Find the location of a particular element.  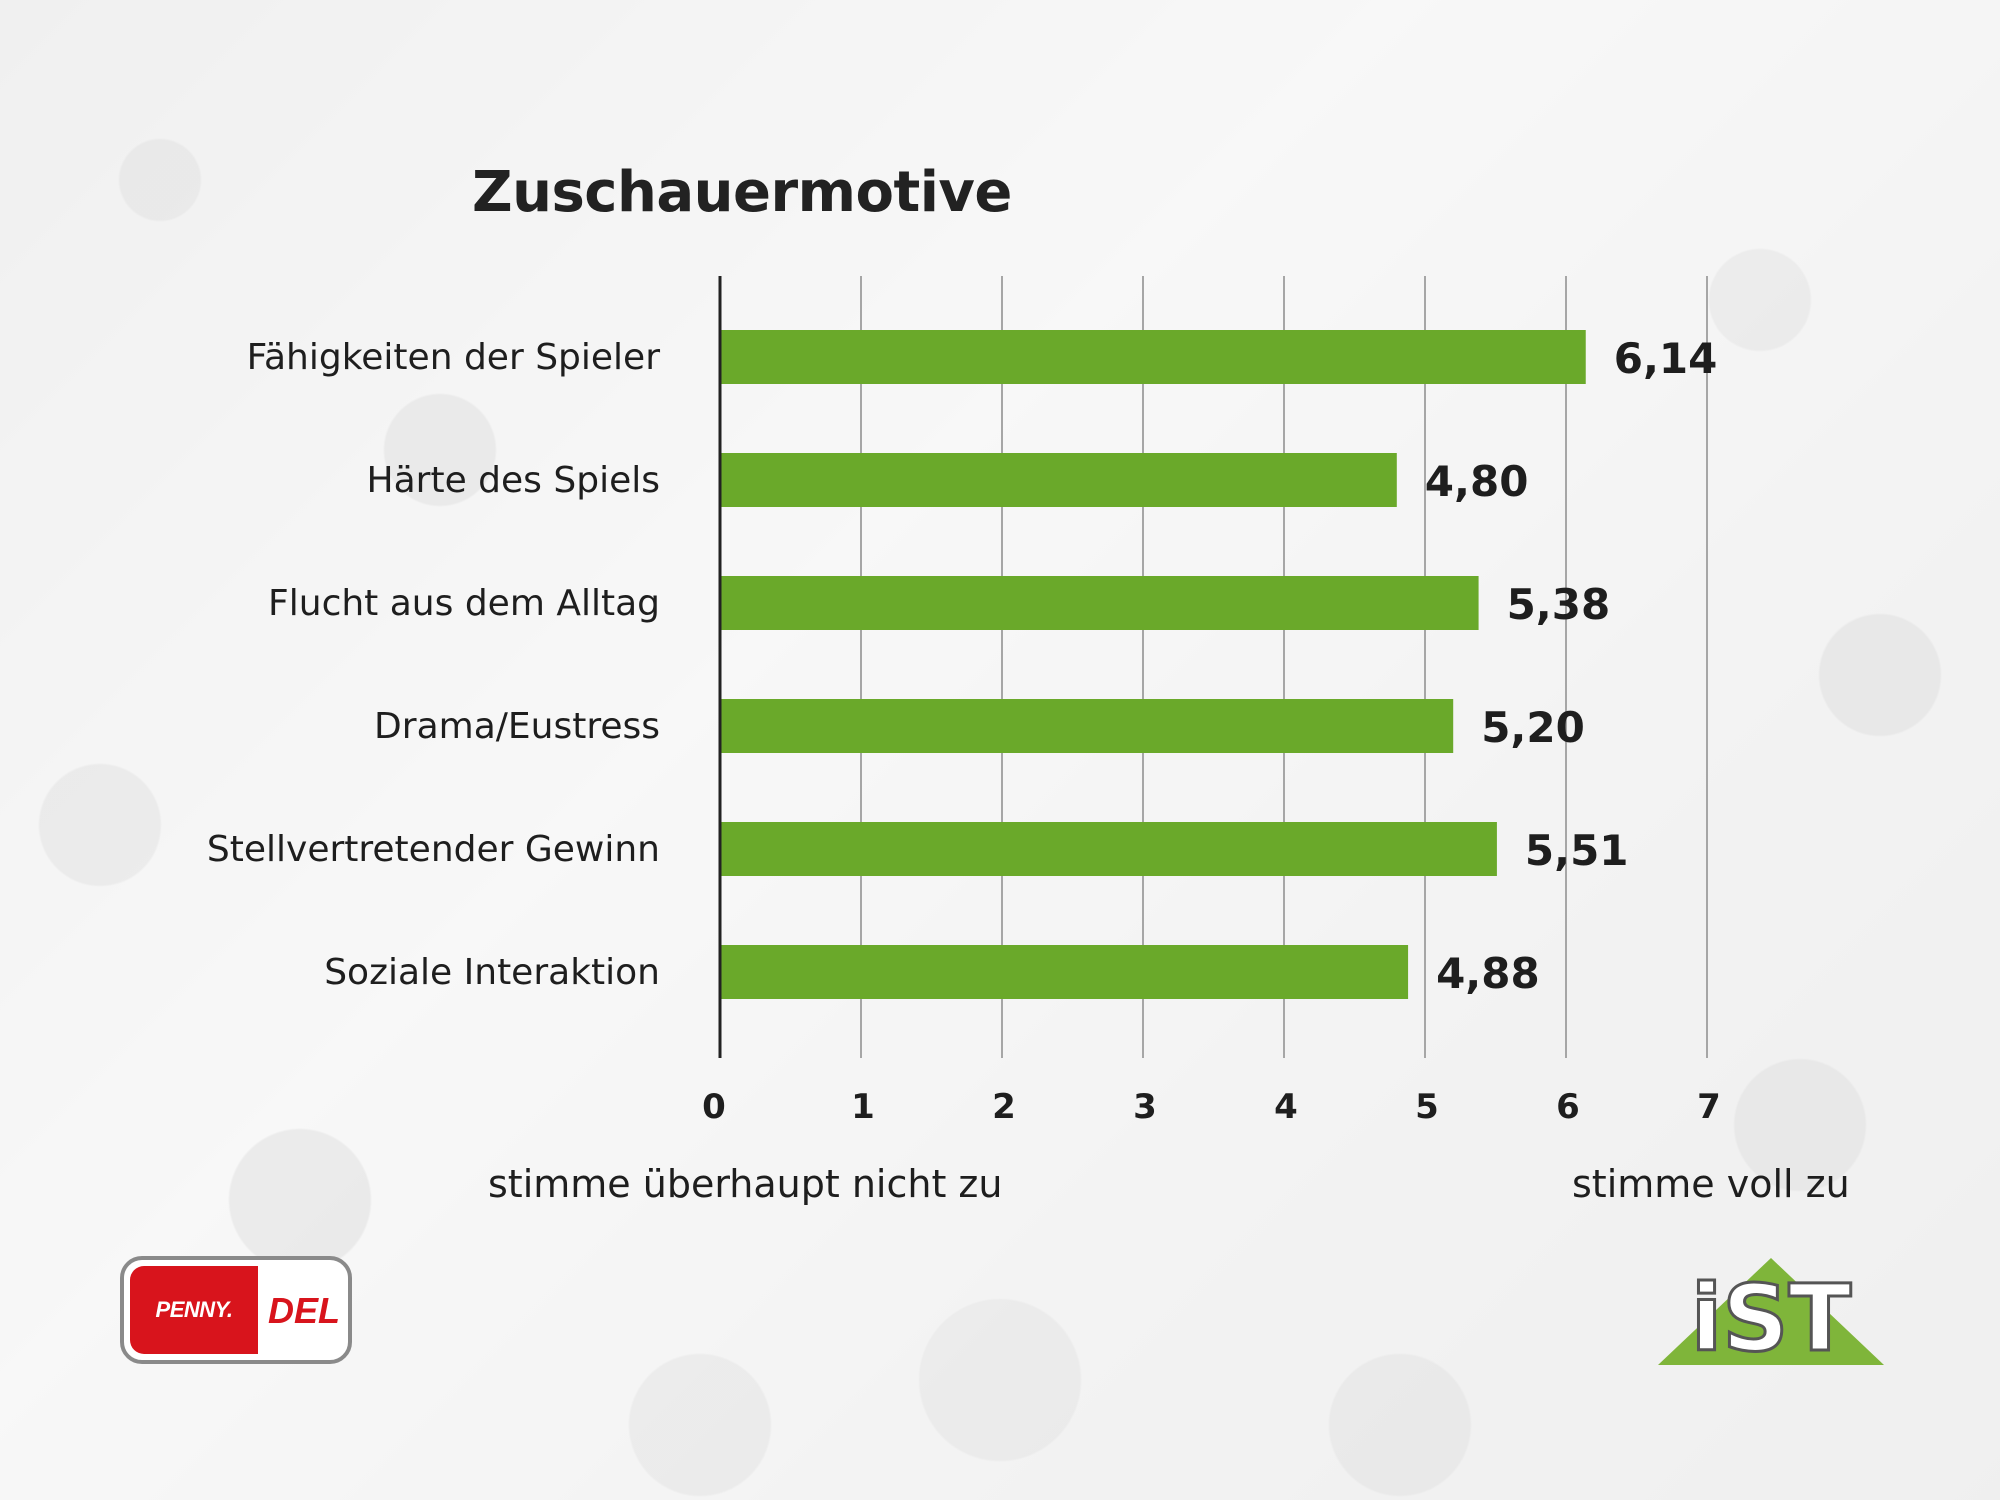

x-tick-labels: 0 1 2 3 4 5 6 7 is located at coordinates (1211, 1107).